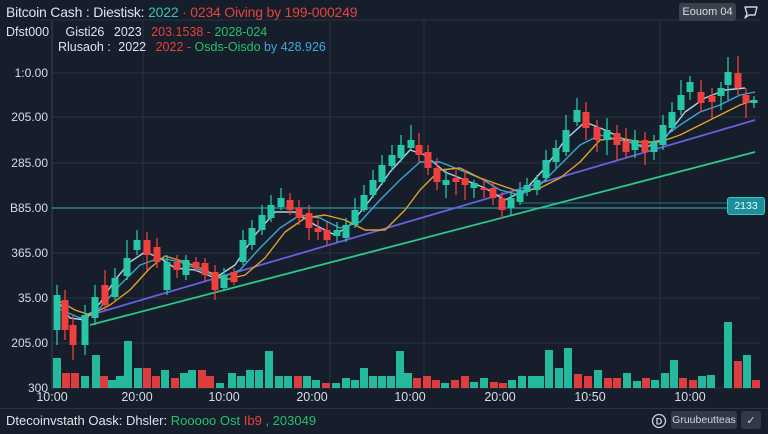 This screenshot has width=768, height=434. I want to click on title-prefix: Bitcoin Cash : Diestisk:, so click(75, 12).